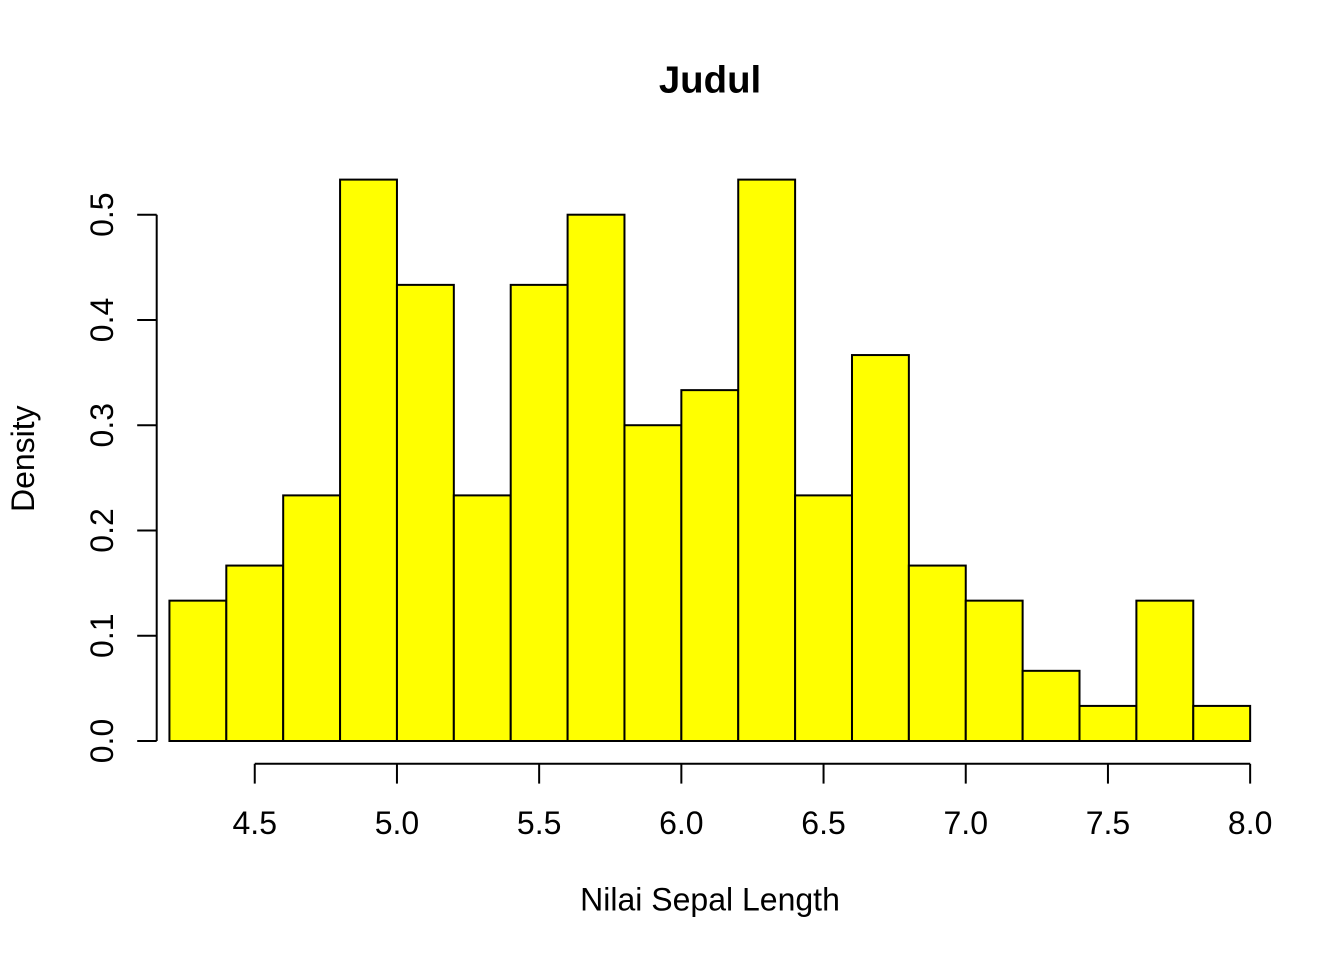 This screenshot has width=1344, height=960. I want to click on svg-text: 5.5, so click(539, 823).